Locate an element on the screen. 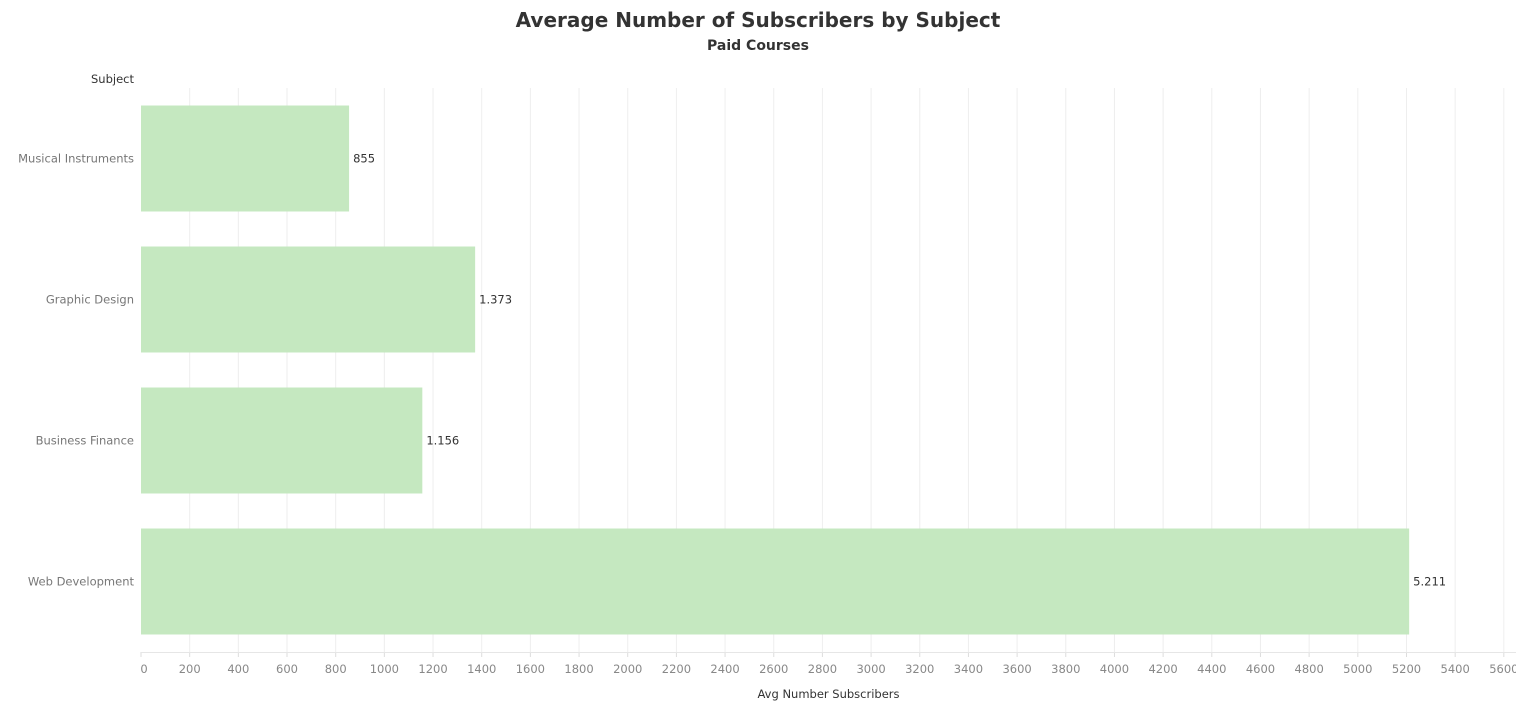  x-tick-label: 4200 is located at coordinates (1162, 669).